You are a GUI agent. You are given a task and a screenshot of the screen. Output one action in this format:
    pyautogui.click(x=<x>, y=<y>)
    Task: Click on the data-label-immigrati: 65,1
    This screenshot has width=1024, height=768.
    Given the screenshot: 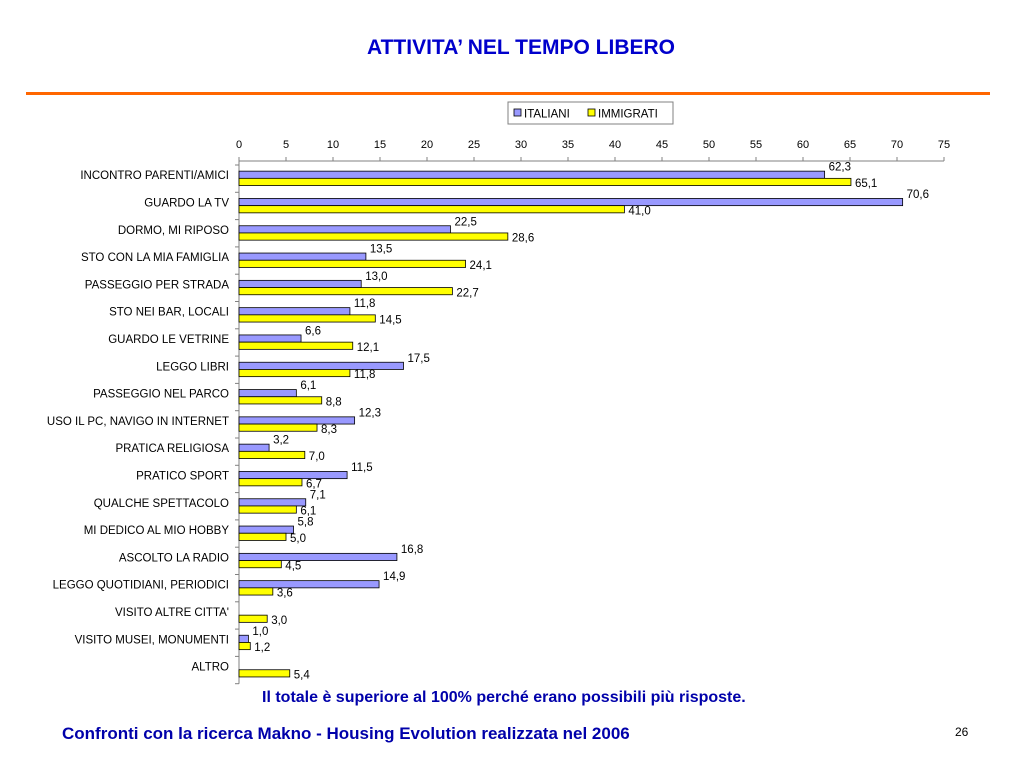 What is the action you would take?
    pyautogui.click(x=866, y=184)
    